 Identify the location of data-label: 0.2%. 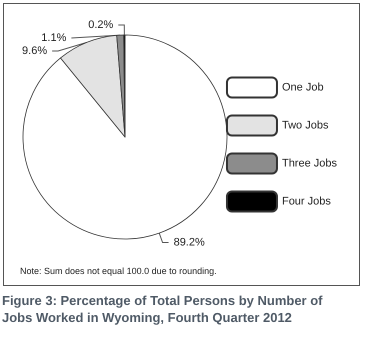
(101, 25).